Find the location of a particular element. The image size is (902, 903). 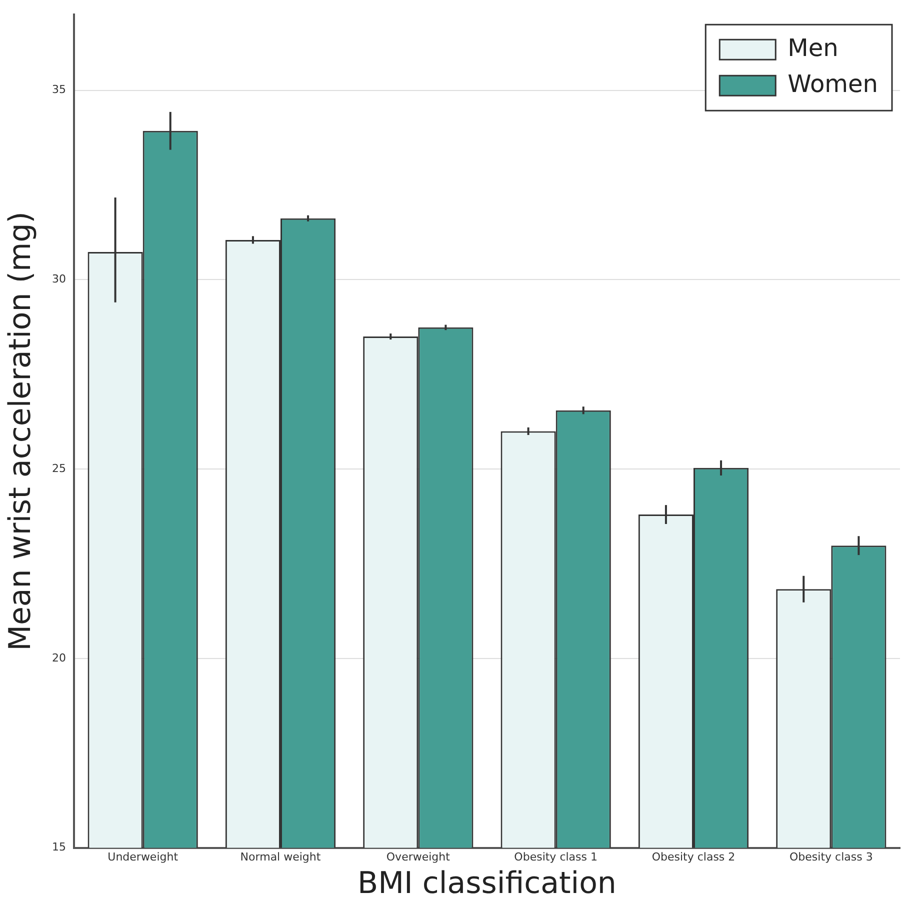

legend-label: Women is located at coordinates (833, 84).